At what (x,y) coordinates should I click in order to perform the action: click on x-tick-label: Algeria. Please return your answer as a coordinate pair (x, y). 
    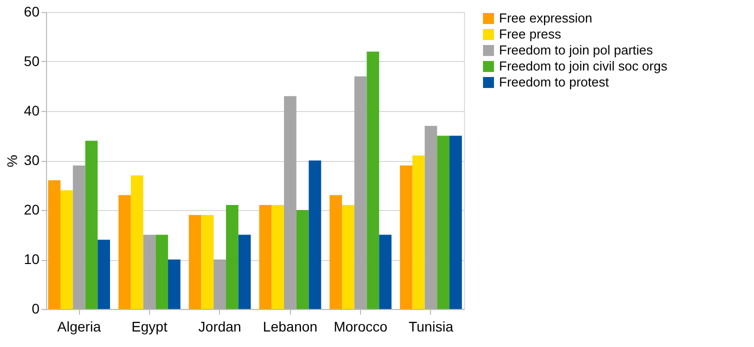
    Looking at the image, I should click on (79, 326).